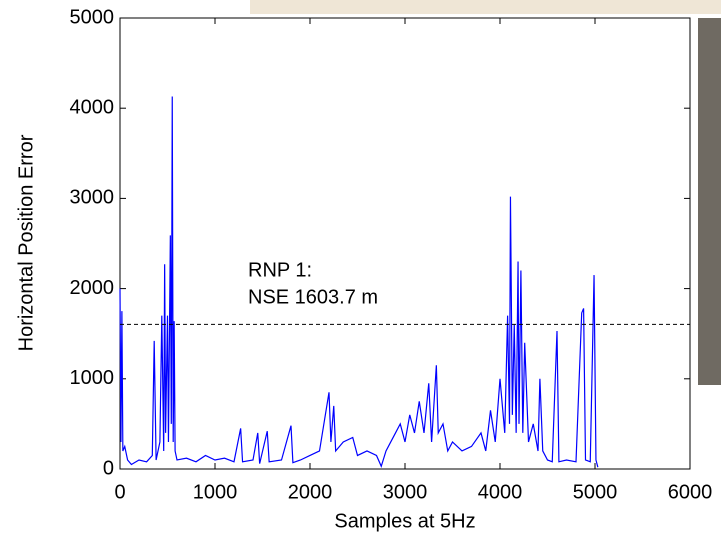  What do you see at coordinates (119, 492) in the screenshot?
I see `x-tick-label: 0` at bounding box center [119, 492].